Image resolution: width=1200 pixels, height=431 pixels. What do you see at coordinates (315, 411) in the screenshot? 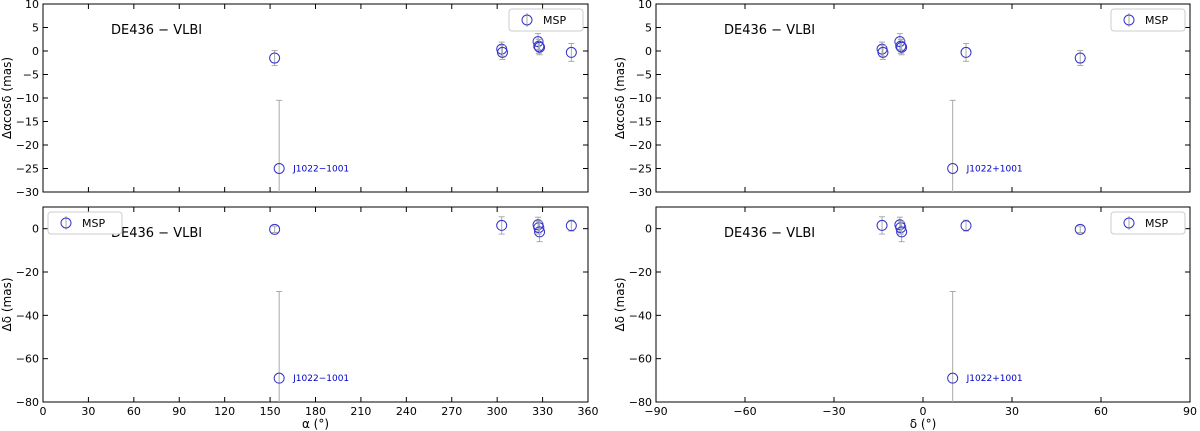
I see `x-tick-label: 180` at bounding box center [315, 411].